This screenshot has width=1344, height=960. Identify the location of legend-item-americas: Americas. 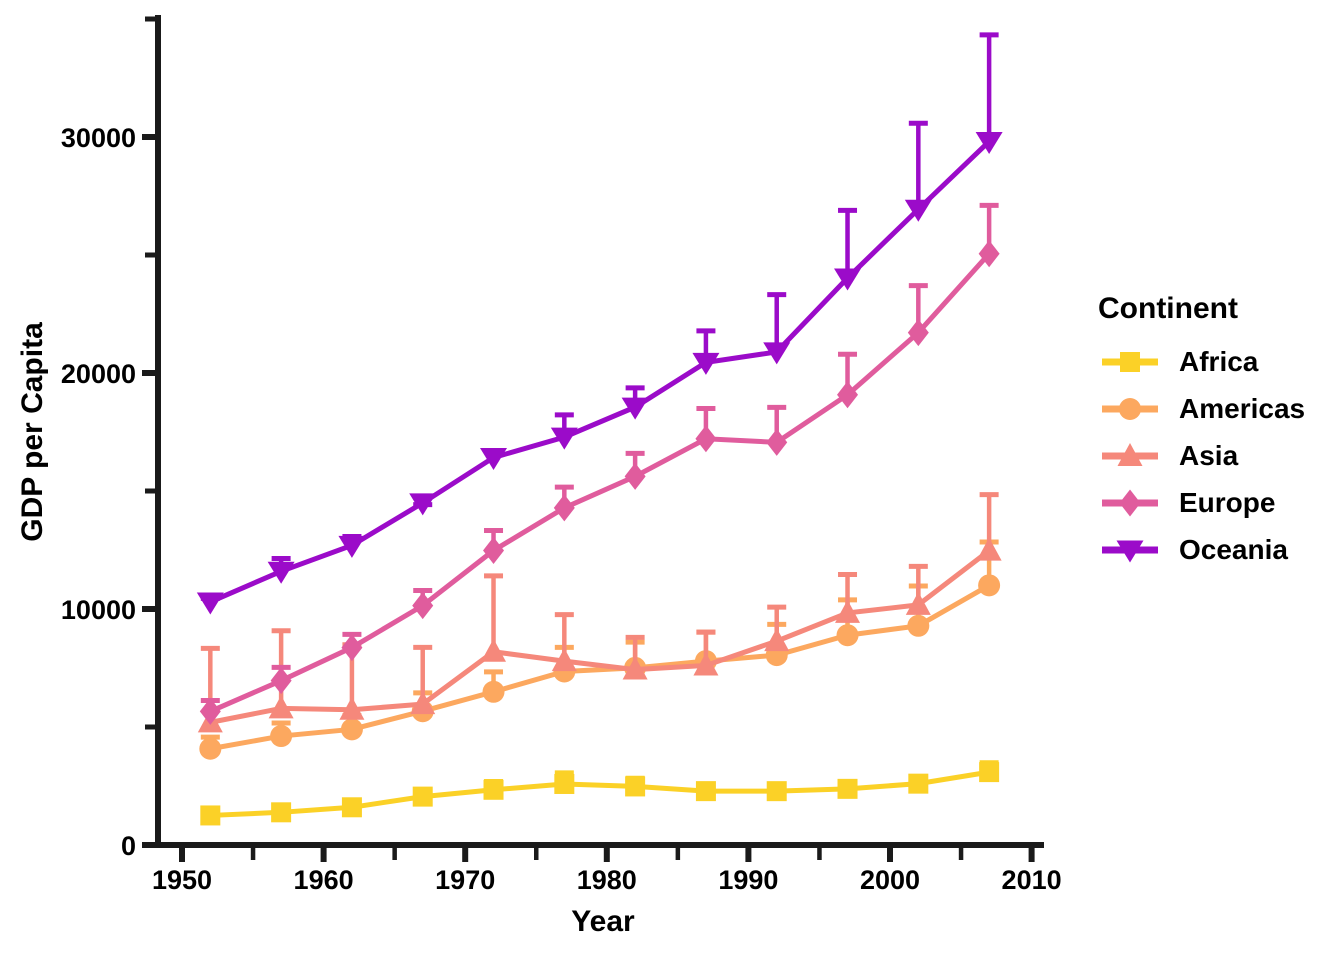
(1200, 408).